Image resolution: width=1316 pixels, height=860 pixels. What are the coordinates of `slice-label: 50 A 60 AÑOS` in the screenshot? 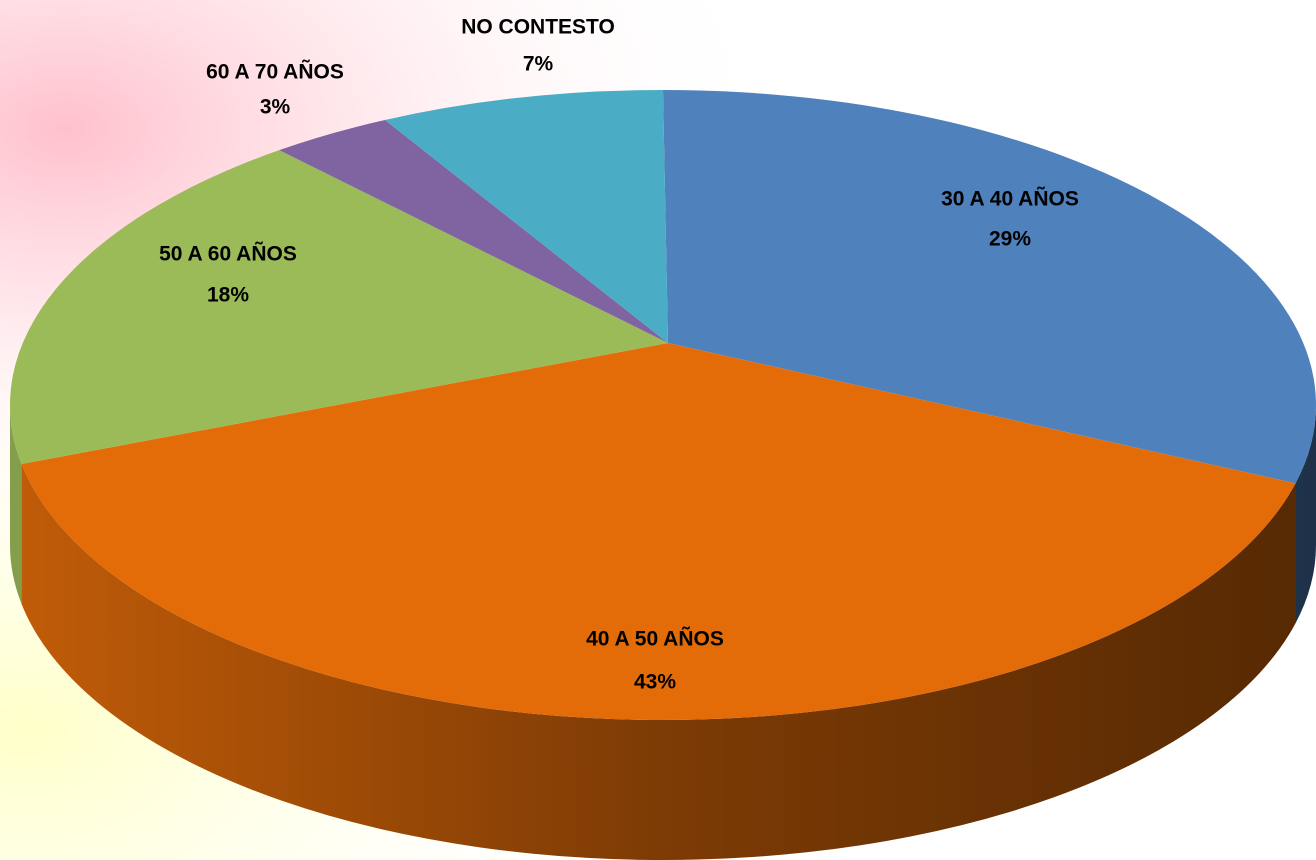 It's located at (228, 254).